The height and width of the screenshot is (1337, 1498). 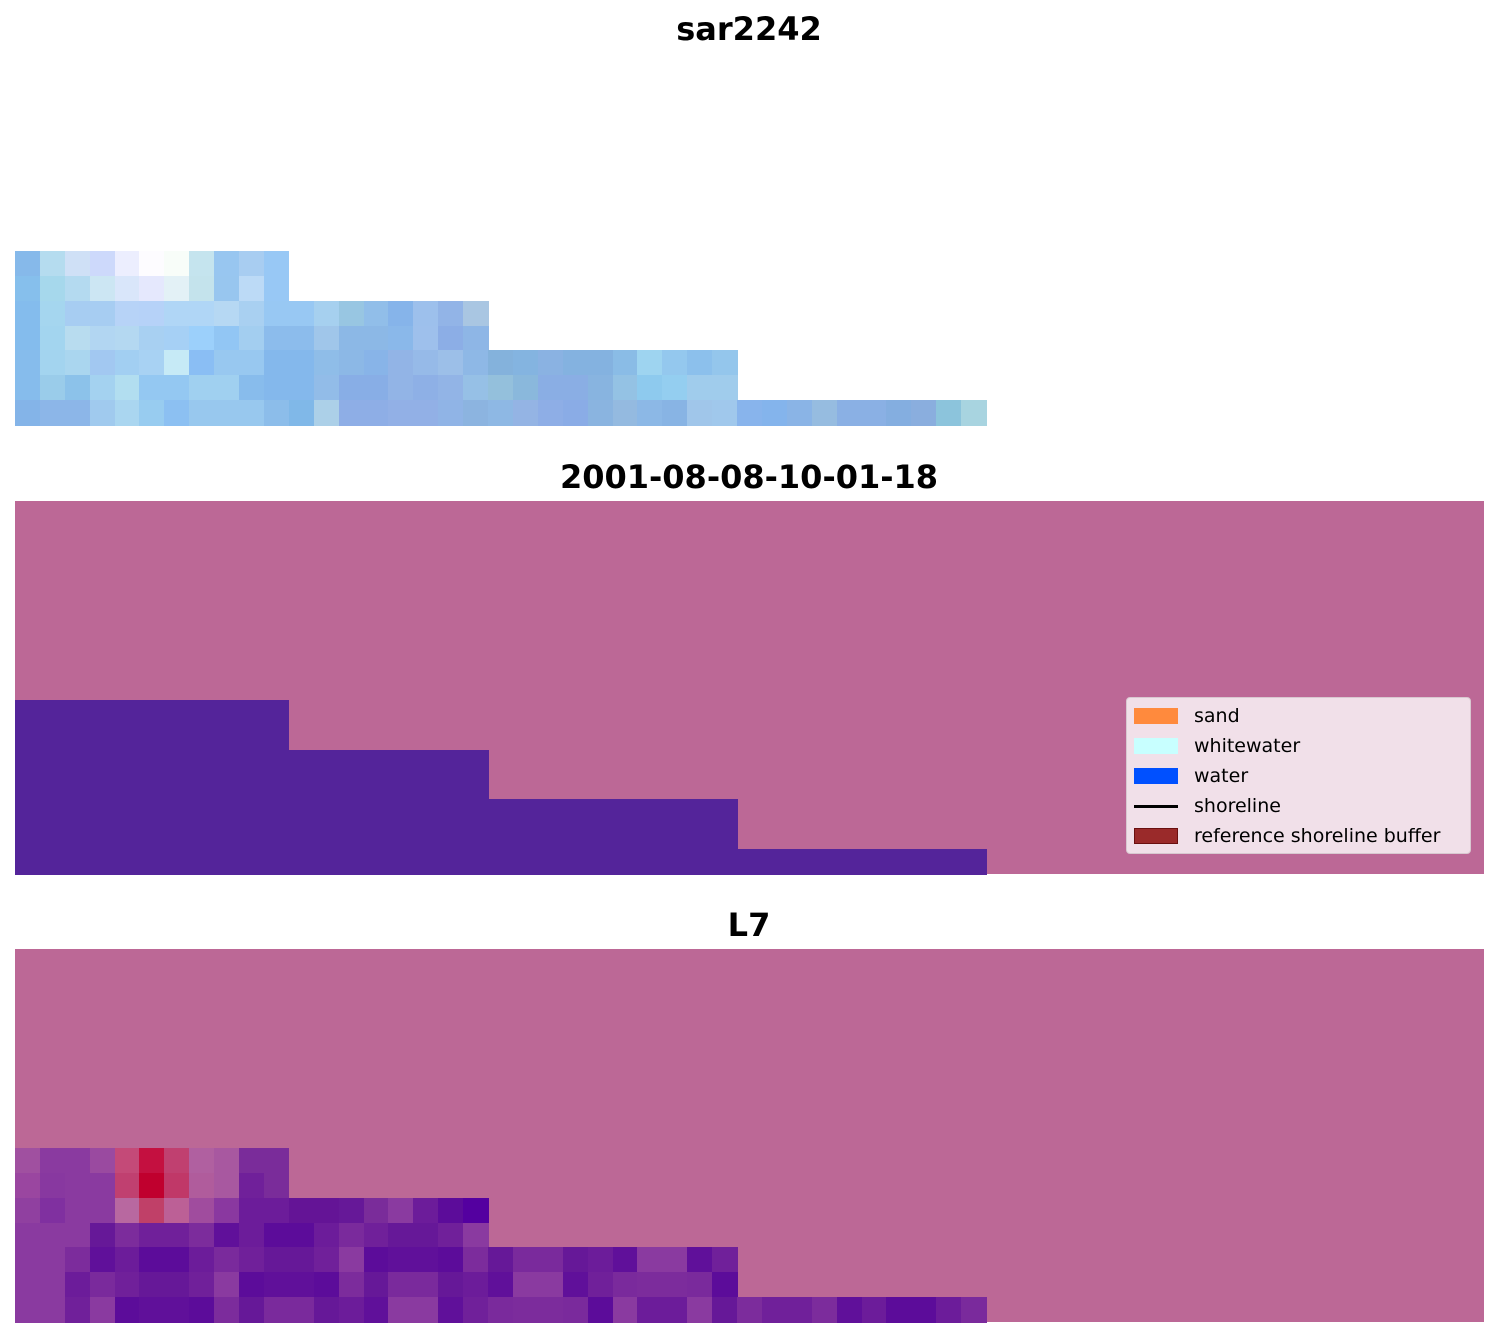 I want to click on whitewater-swatch-icon, so click(x=1156, y=746).